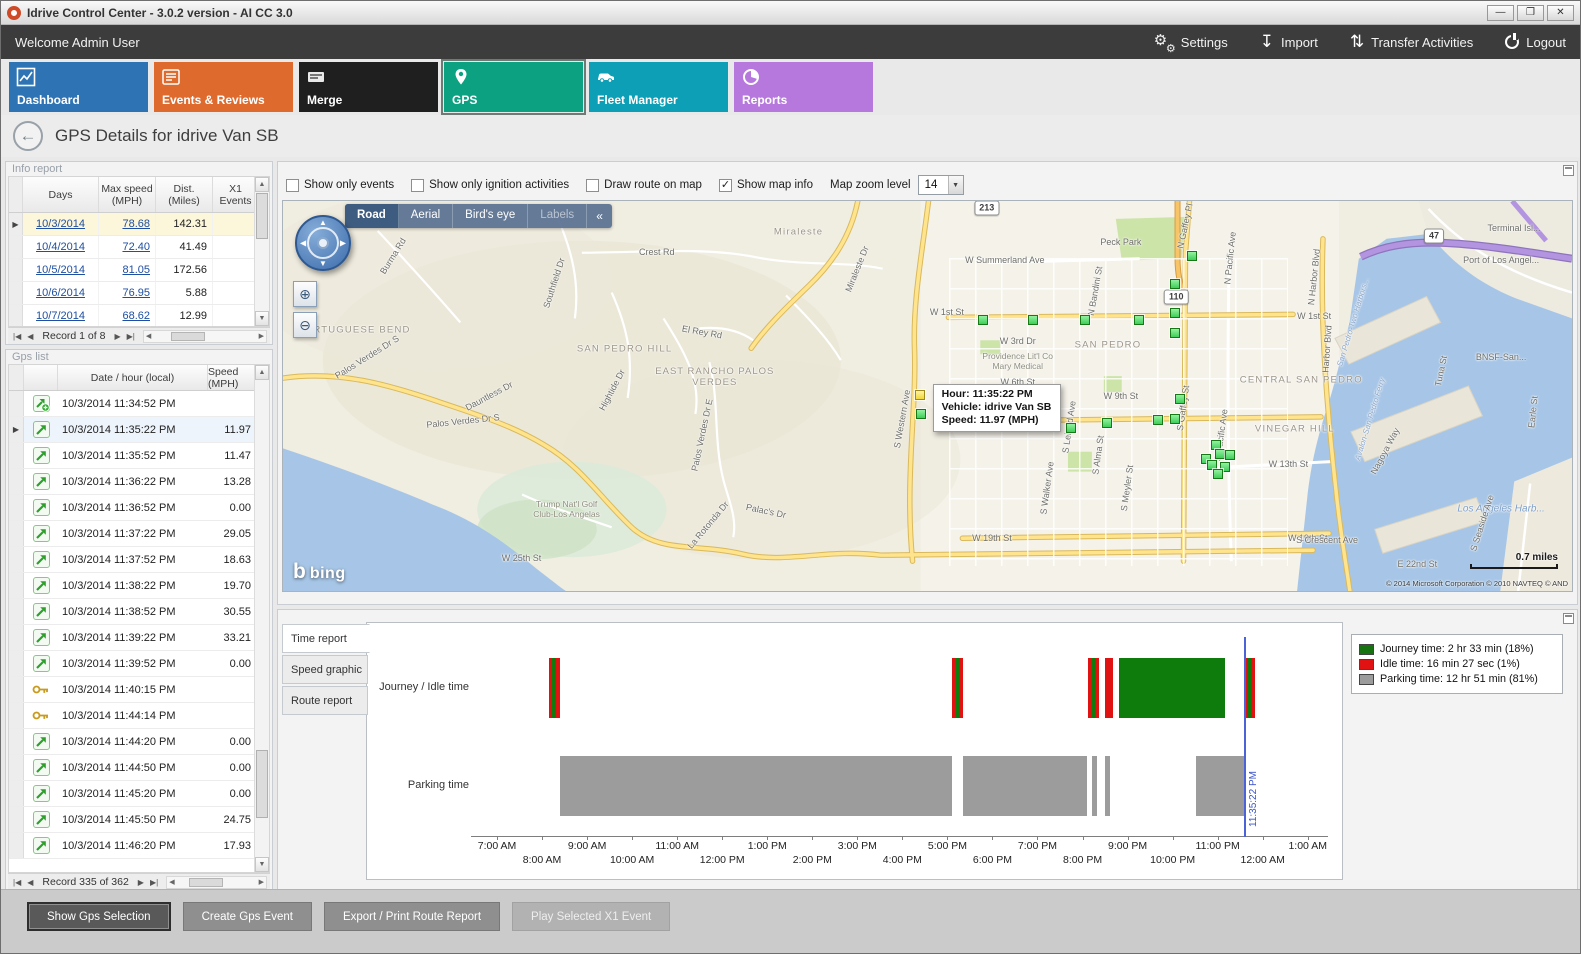  I want to click on zoom-in-button: ⊕, so click(305, 294).